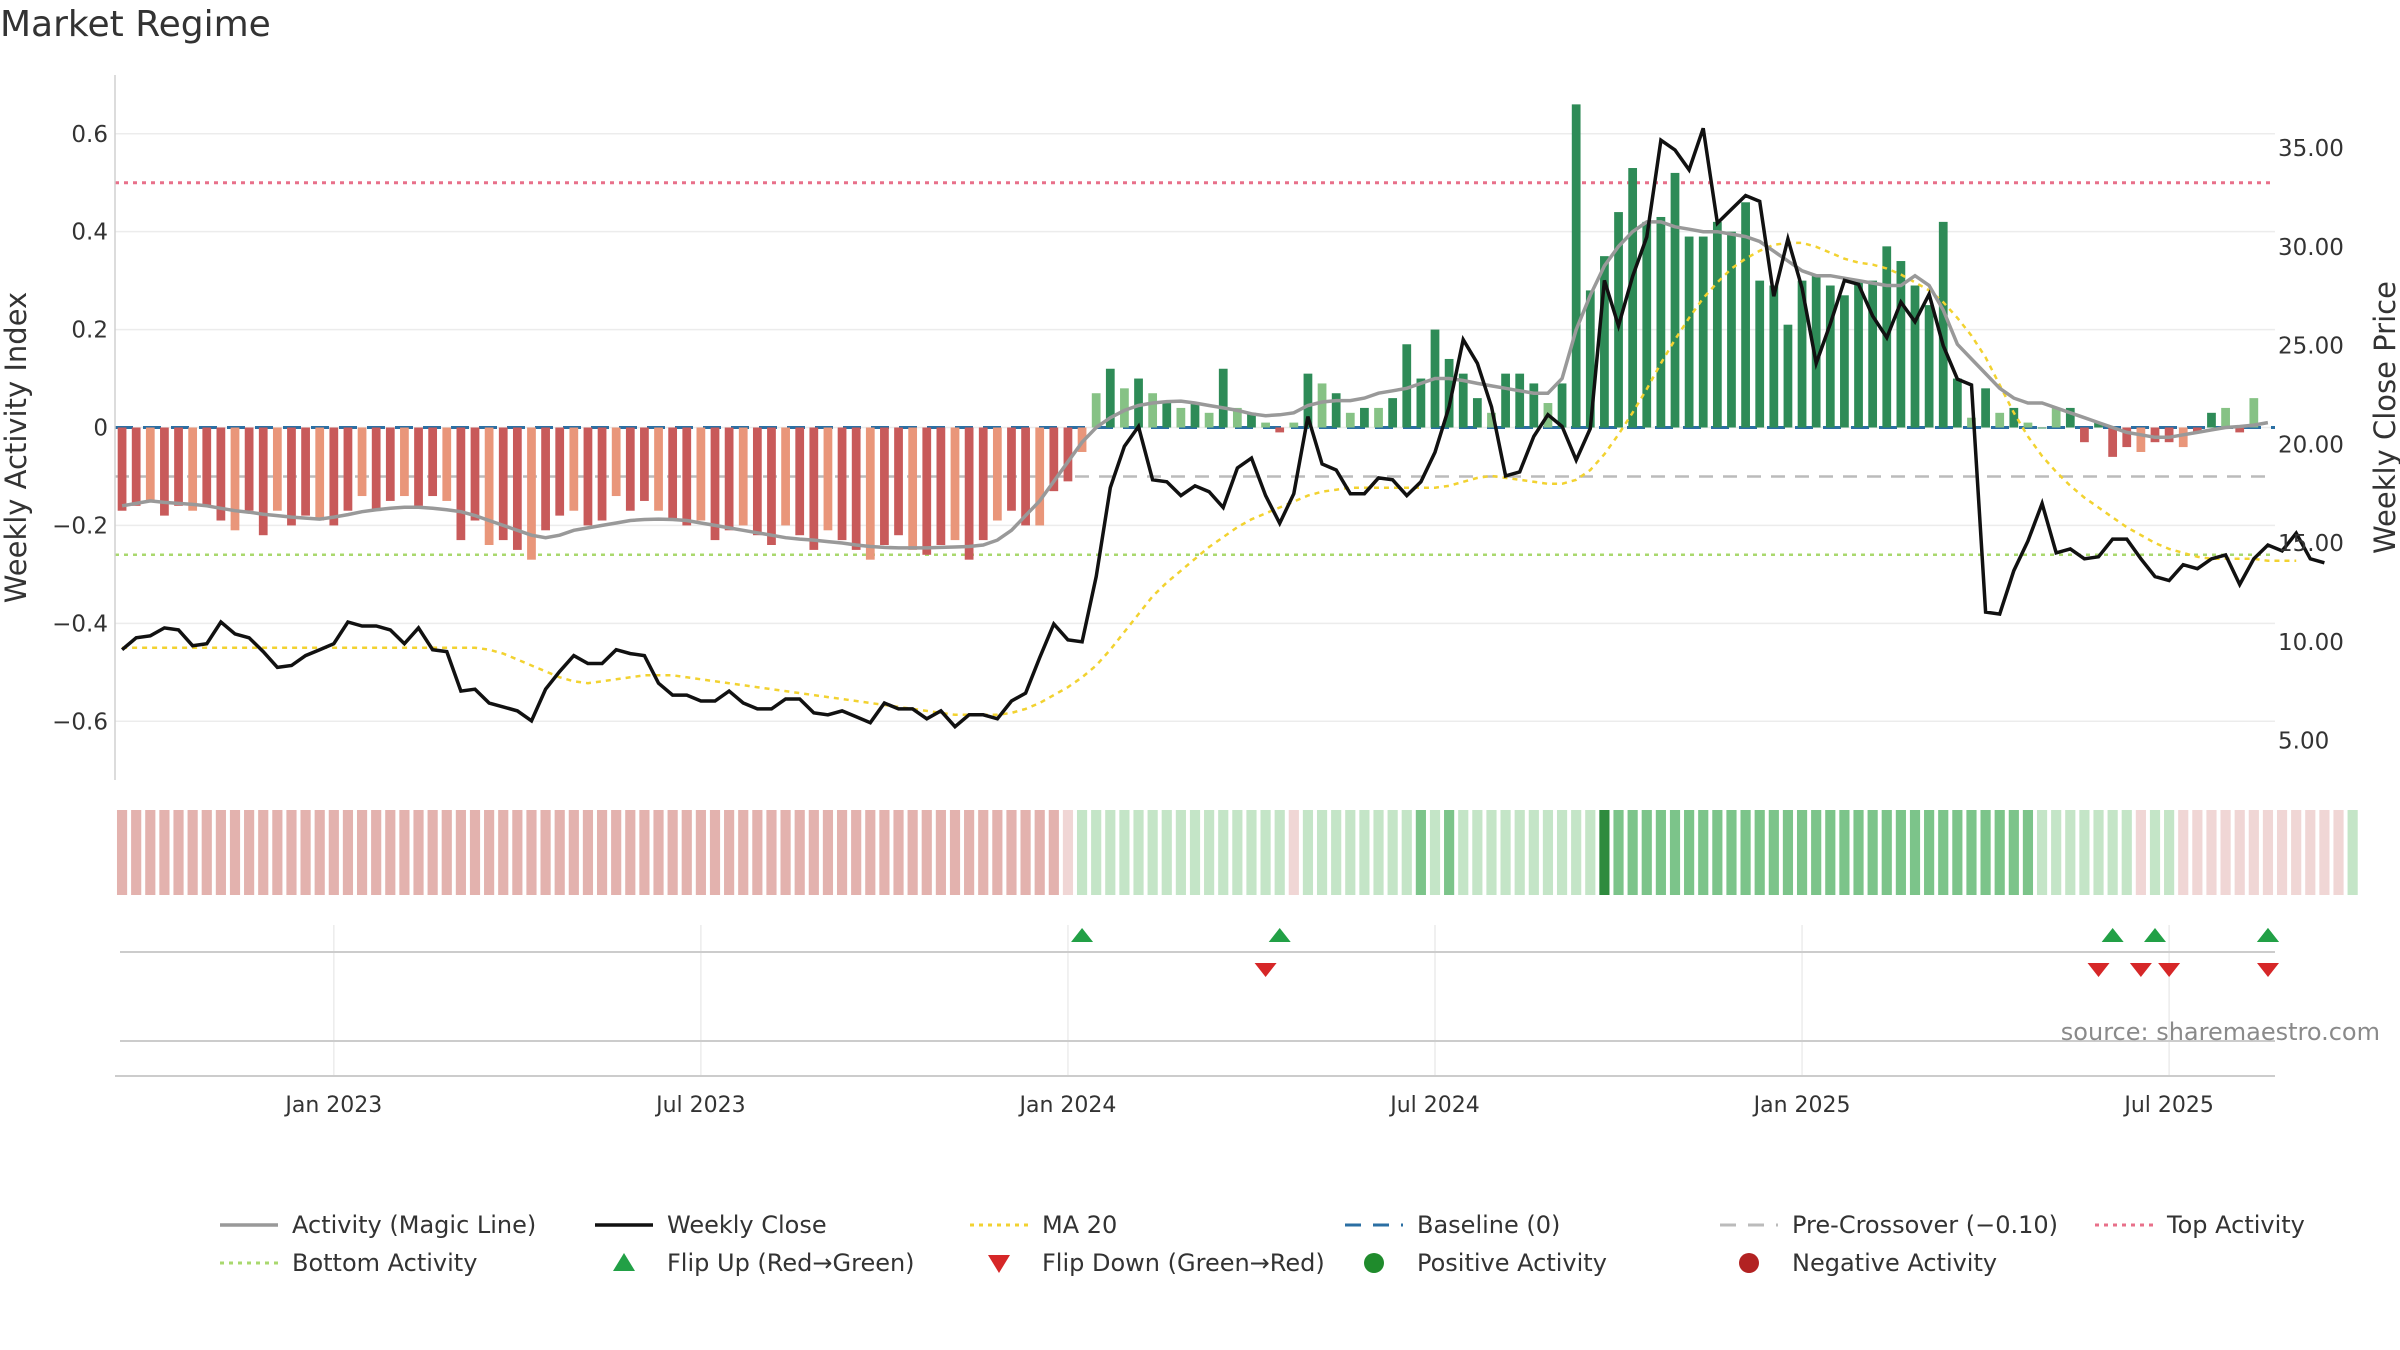 This screenshot has width=2400, height=1350. Describe the element at coordinates (89, 233) in the screenshot. I see `left-tick-label: 0.4` at that location.